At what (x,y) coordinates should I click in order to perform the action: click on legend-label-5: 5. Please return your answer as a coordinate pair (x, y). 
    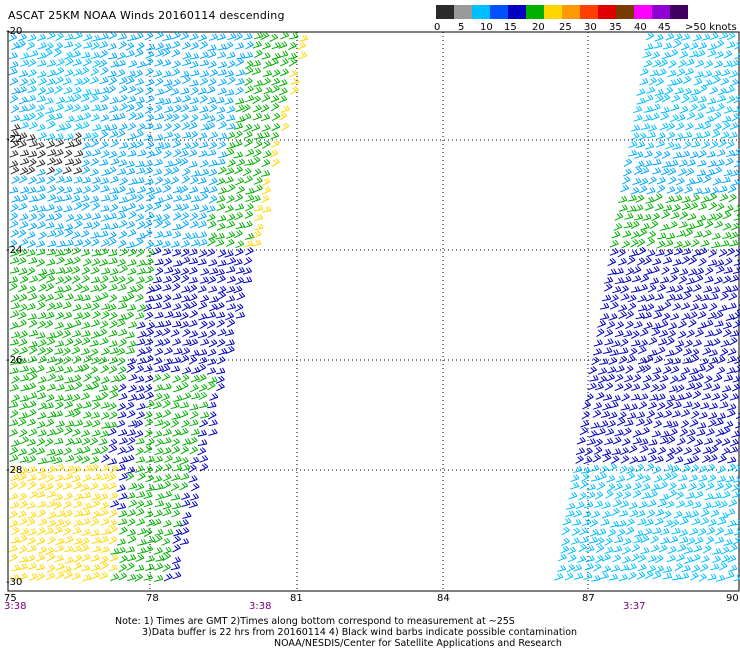
    Looking at the image, I should click on (461, 27).